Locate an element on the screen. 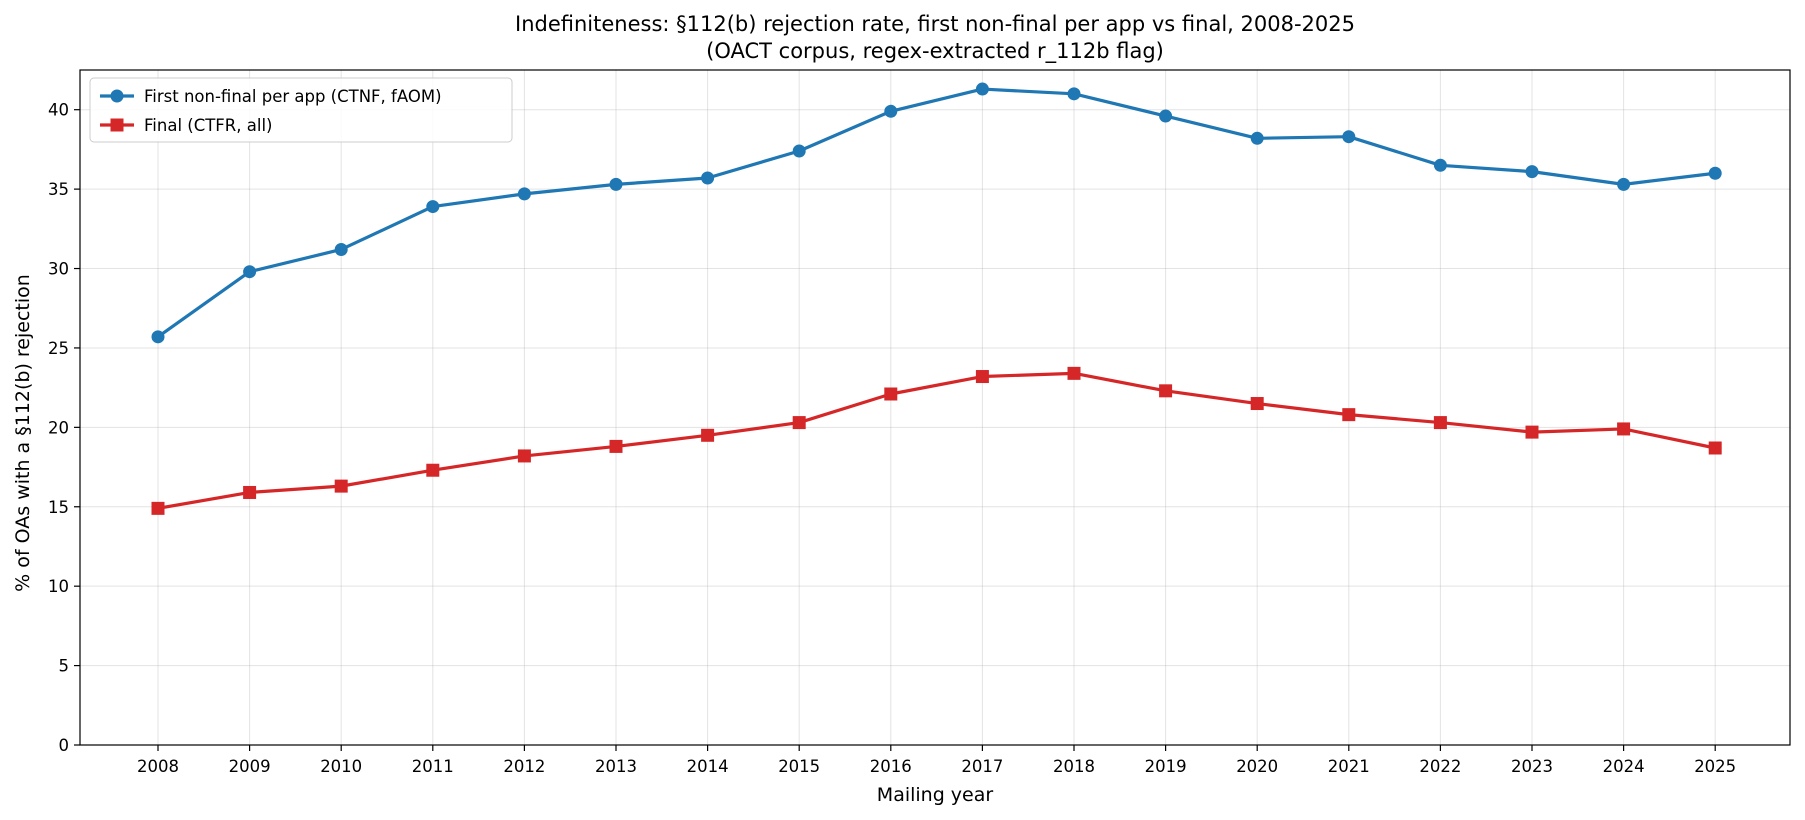 This screenshot has width=1805, height=820. y-tick-label-25: 25 is located at coordinates (58, 348).